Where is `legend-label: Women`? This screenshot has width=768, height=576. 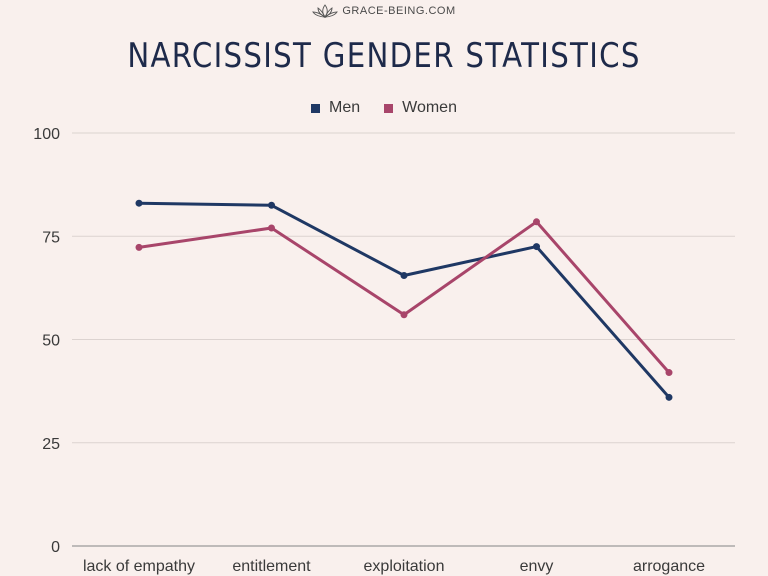 legend-label: Women is located at coordinates (429, 107).